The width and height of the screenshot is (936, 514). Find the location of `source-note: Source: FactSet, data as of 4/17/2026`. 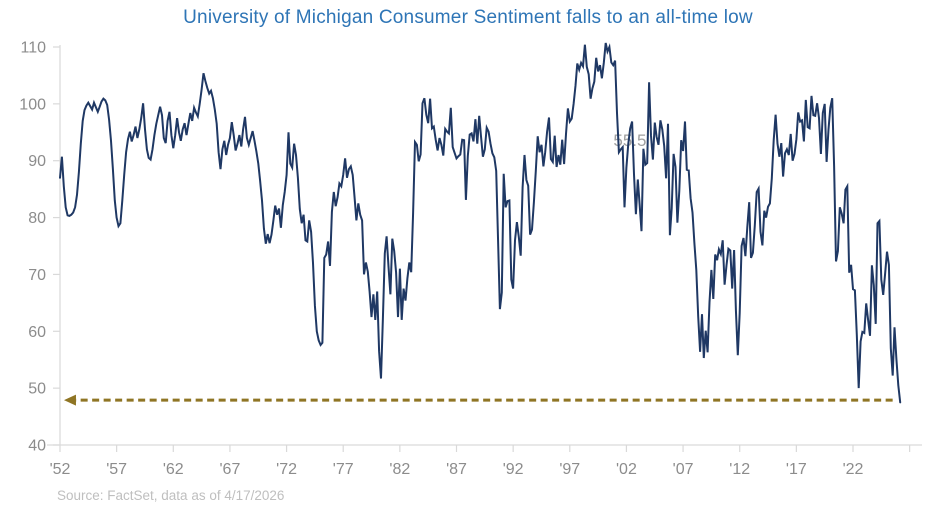

source-note: Source: FactSet, data as of 4/17/2026 is located at coordinates (171, 495).